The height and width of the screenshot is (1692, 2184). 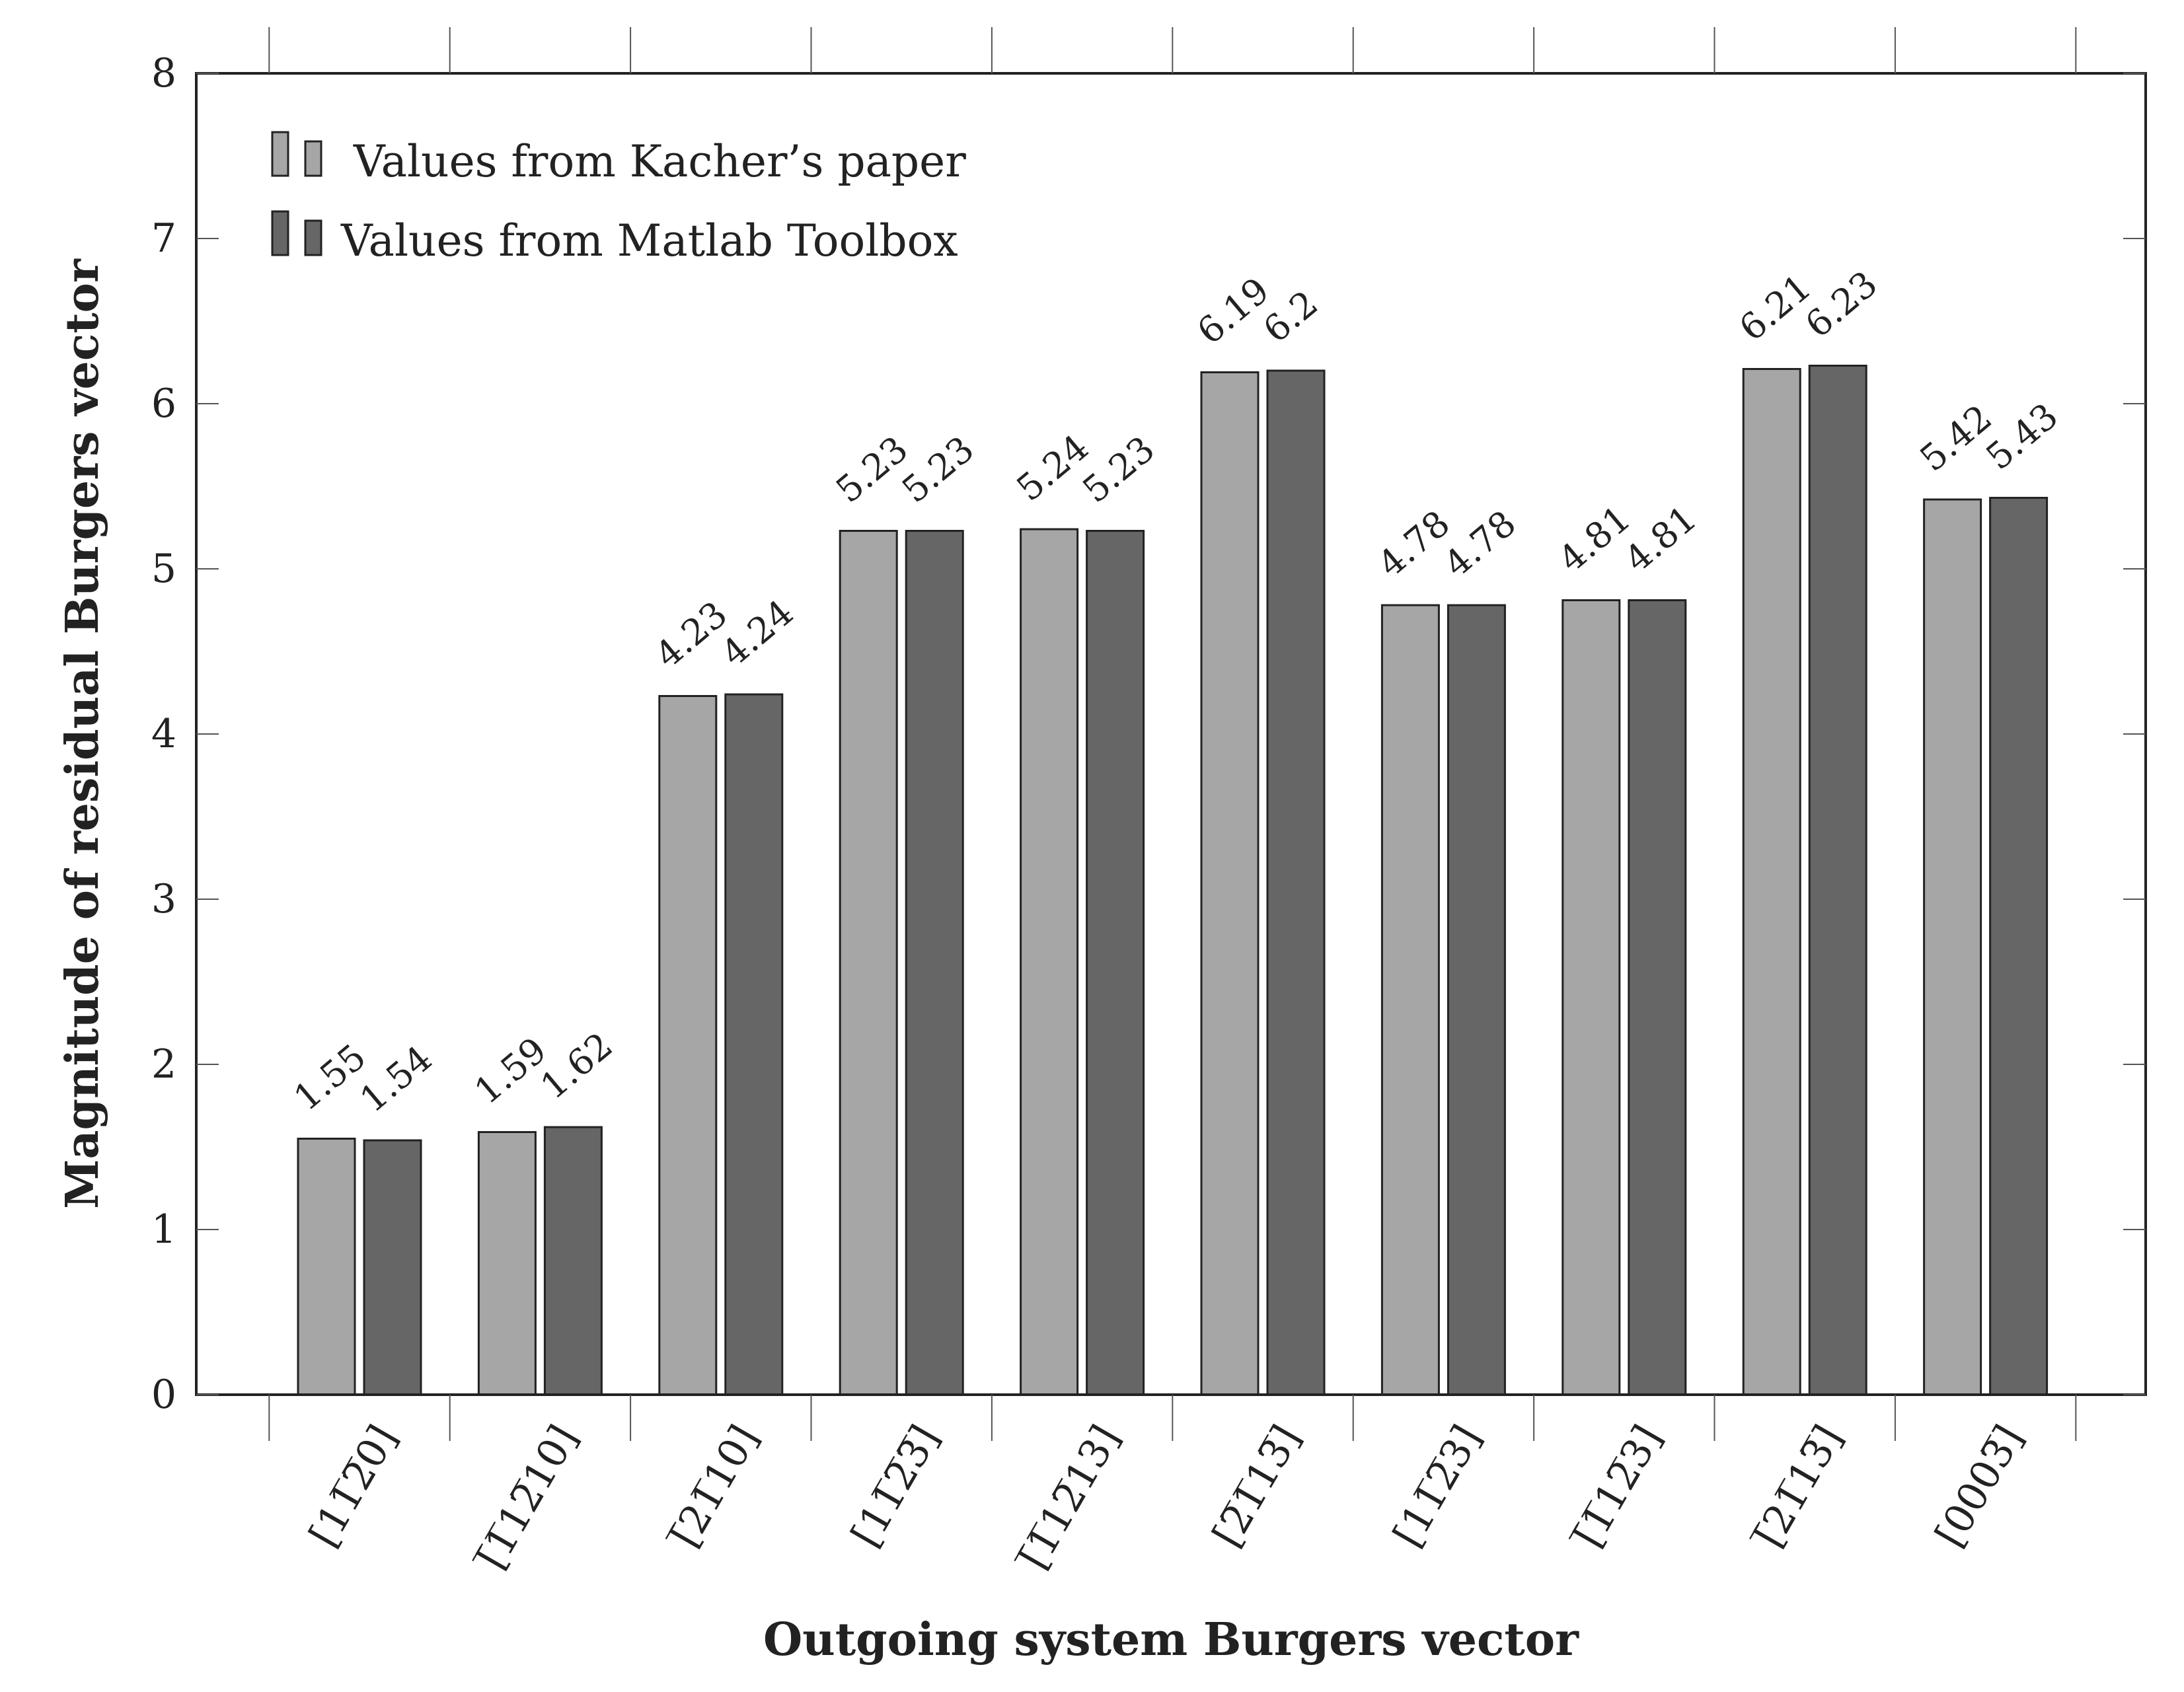 What do you see at coordinates (713, 1489) in the screenshot?
I see `x-tick-label: [̅21̅10]` at bounding box center [713, 1489].